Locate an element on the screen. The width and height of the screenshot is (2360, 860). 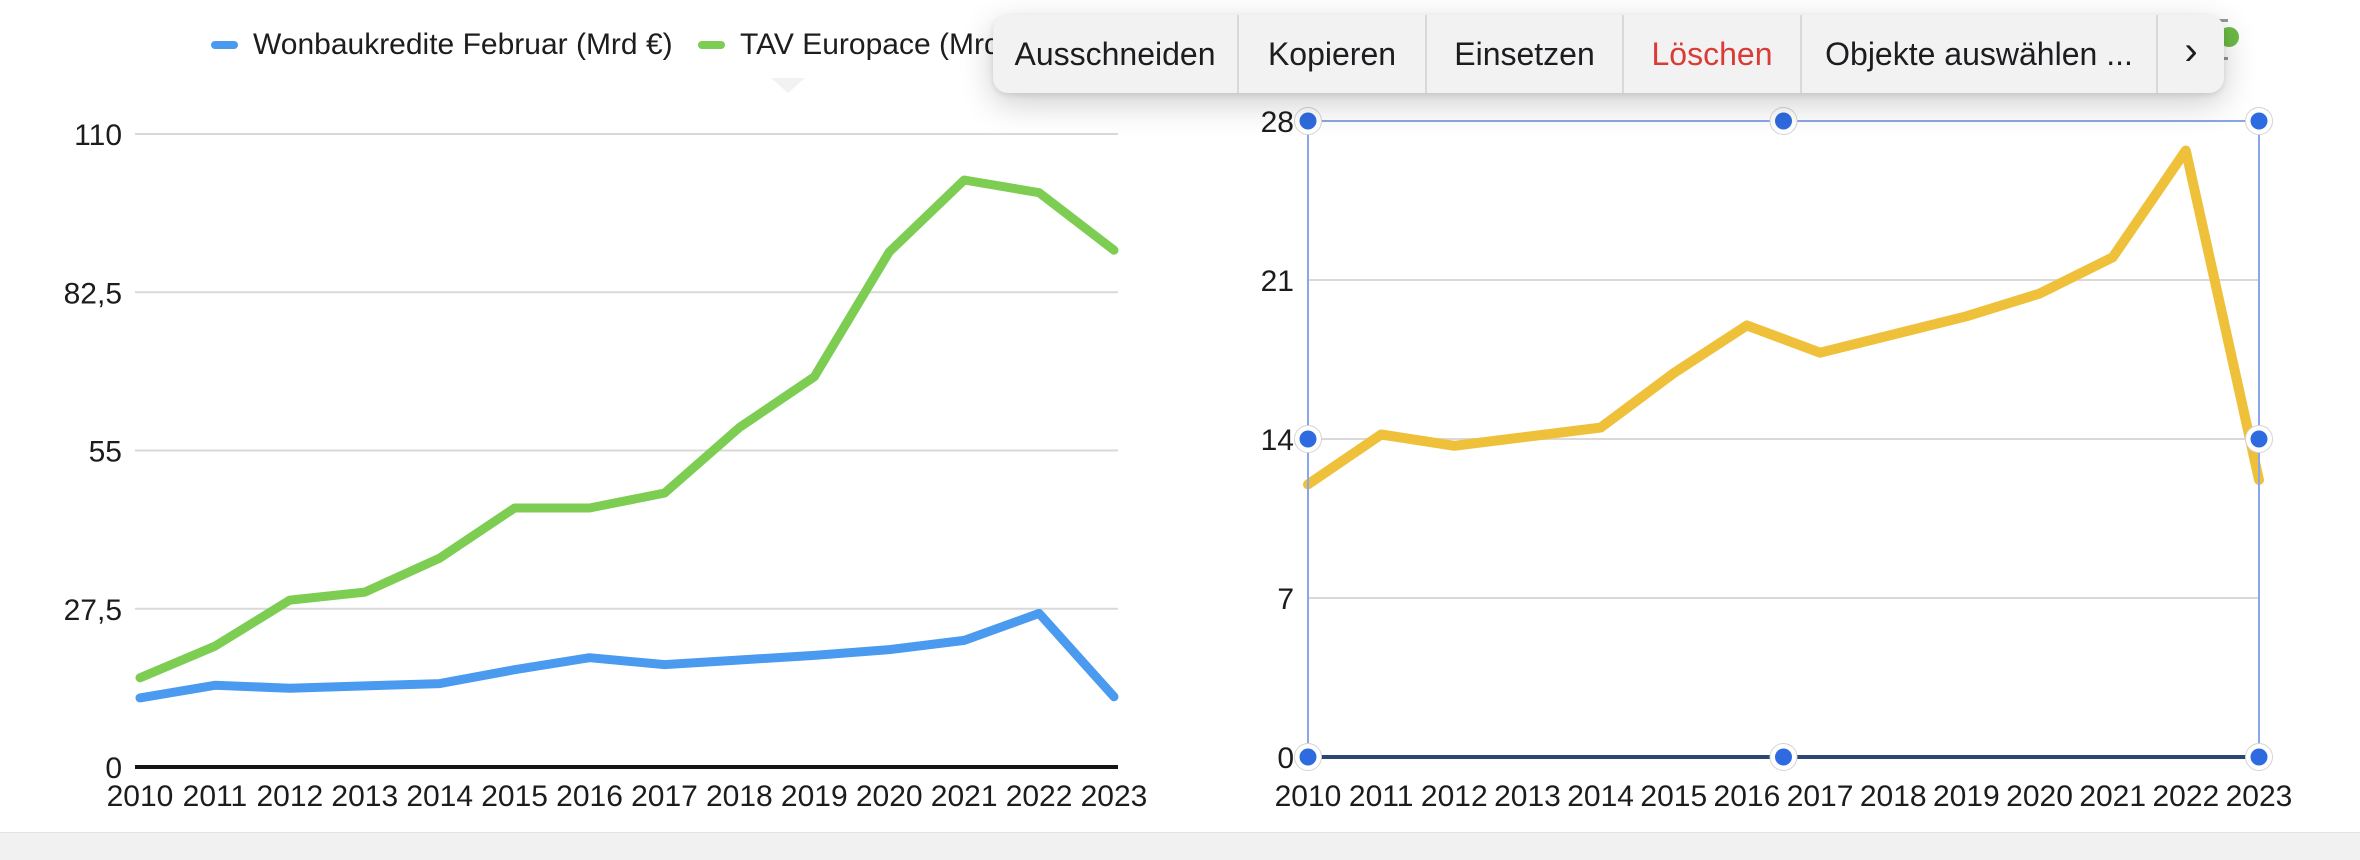
green-legend-dot is located at coordinates (2229, 37).